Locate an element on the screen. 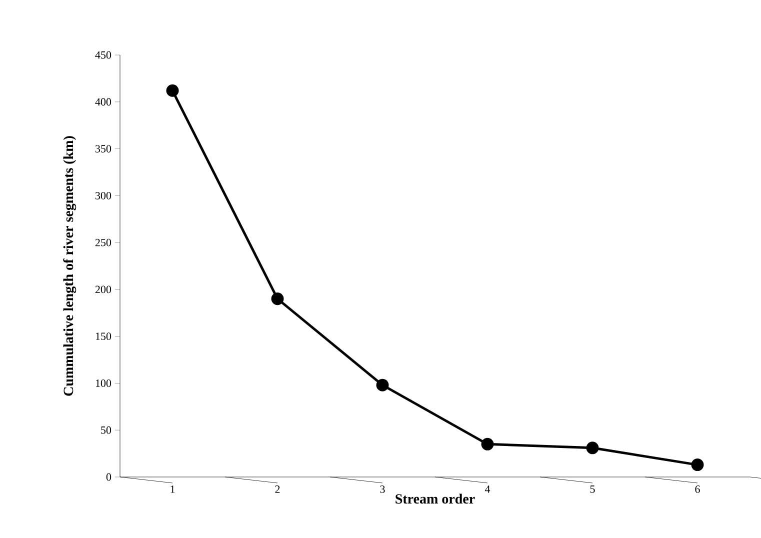  x-tick-label: 1 is located at coordinates (172, 489).